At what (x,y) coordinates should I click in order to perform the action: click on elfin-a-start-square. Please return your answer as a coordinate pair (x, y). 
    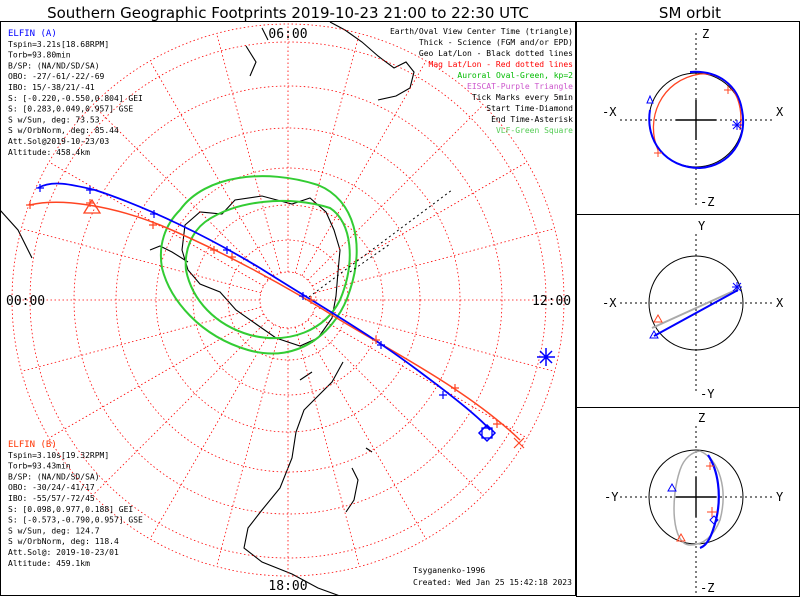
    Looking at the image, I should click on (487, 433).